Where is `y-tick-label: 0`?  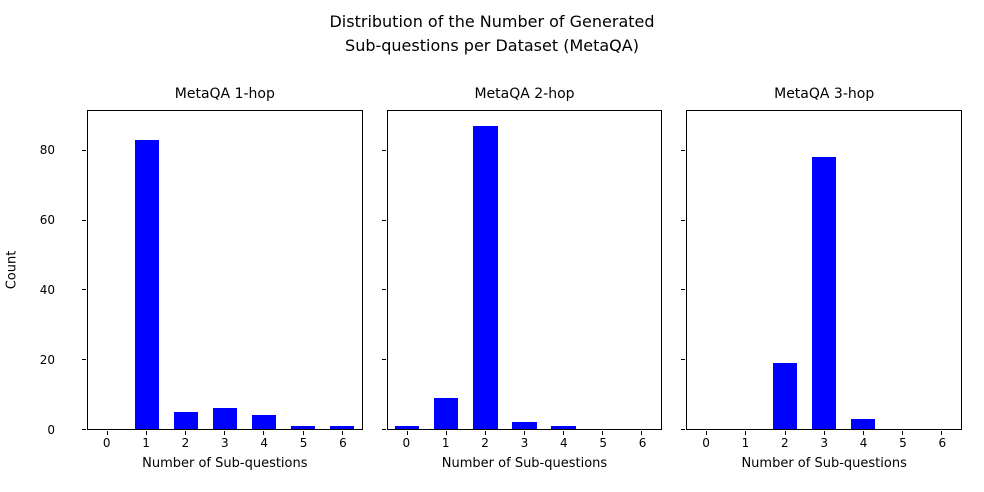
y-tick-label: 0 is located at coordinates (51, 430).